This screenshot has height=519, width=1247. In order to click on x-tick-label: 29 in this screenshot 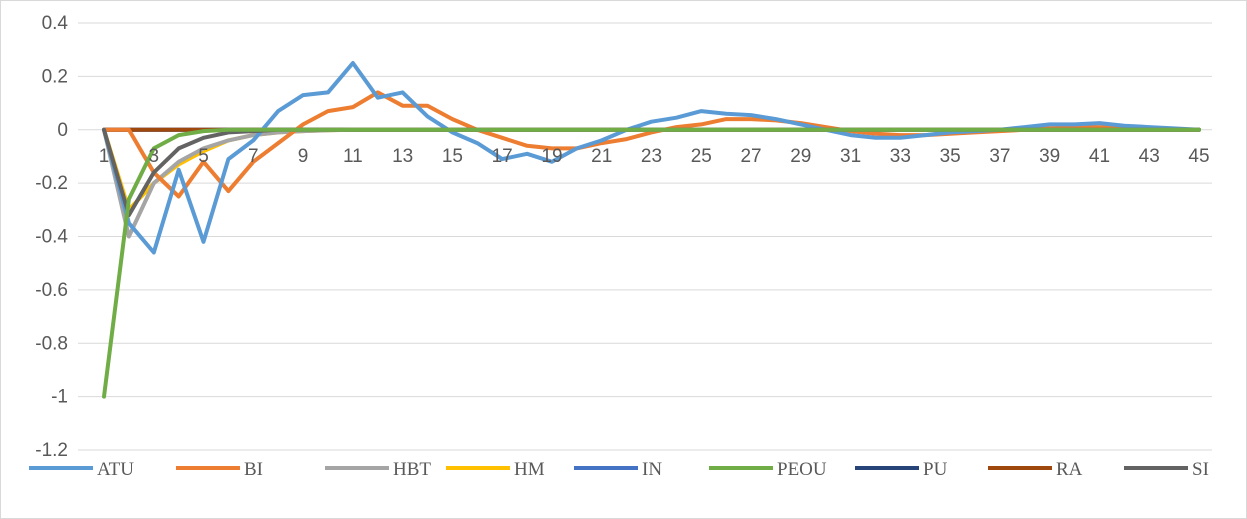, I will do `click(800, 156)`.